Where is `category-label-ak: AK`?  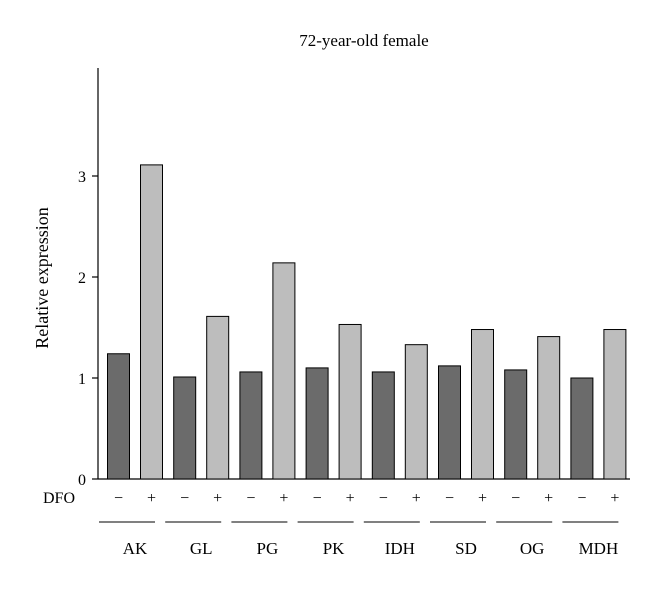
category-label-ak: AK is located at coordinates (135, 548).